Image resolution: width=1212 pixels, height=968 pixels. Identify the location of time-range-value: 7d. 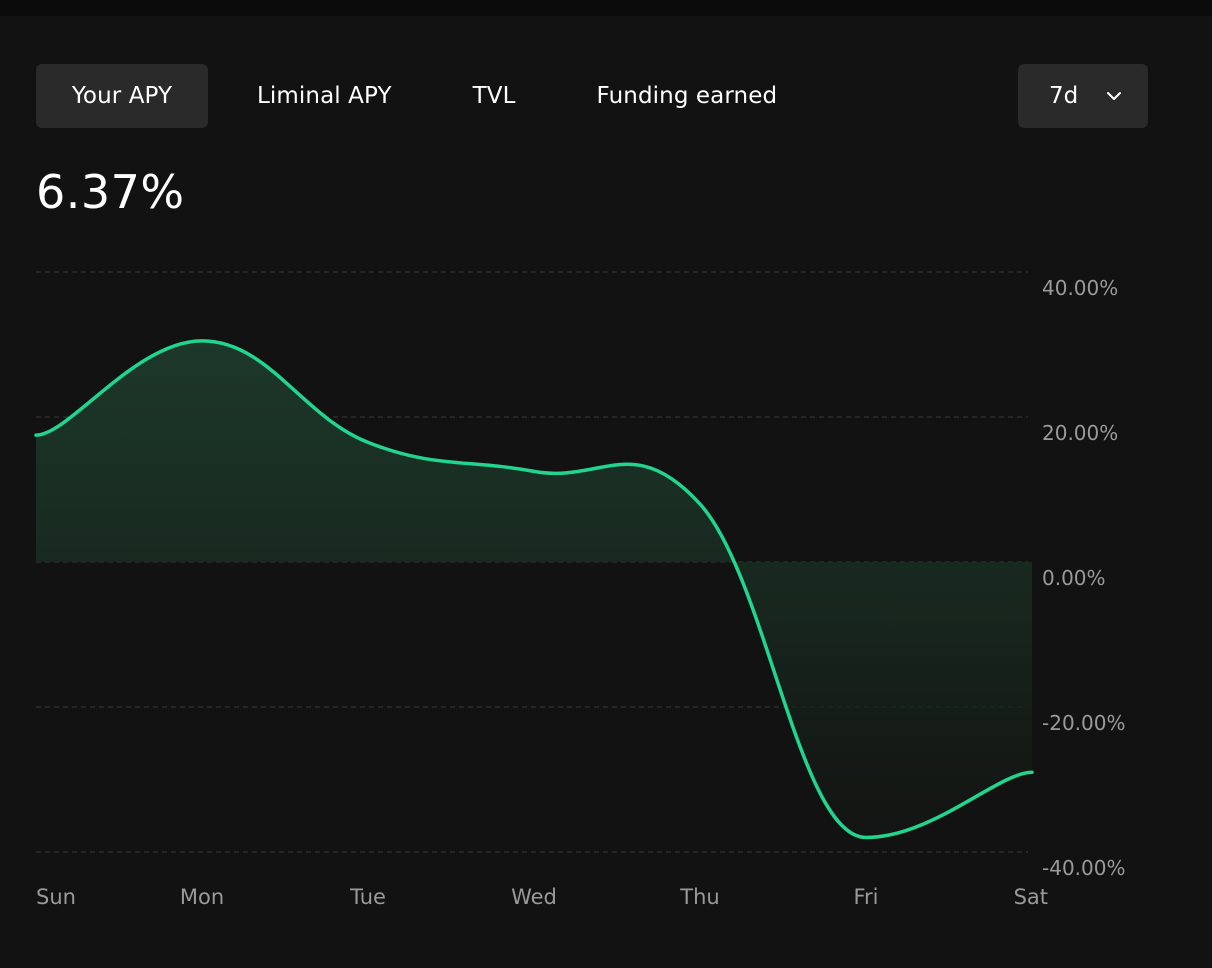
(1064, 96).